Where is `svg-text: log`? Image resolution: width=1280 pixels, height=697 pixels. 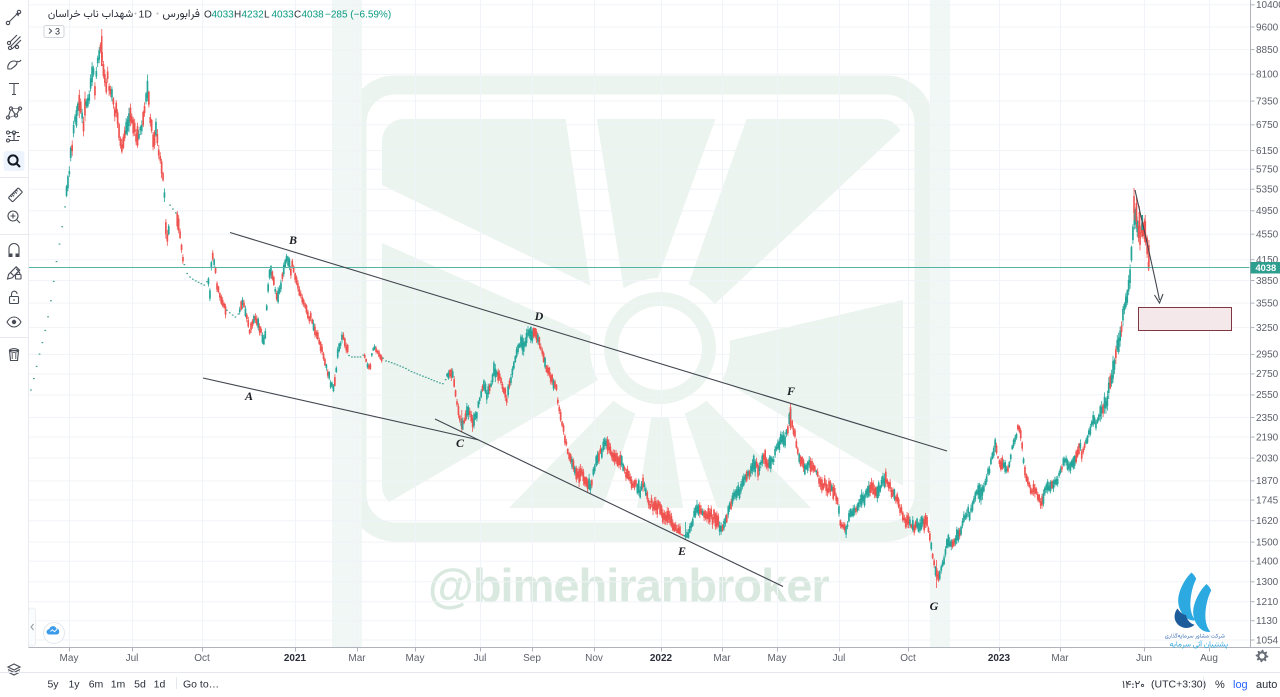
svg-text: log is located at coordinates (1240, 685).